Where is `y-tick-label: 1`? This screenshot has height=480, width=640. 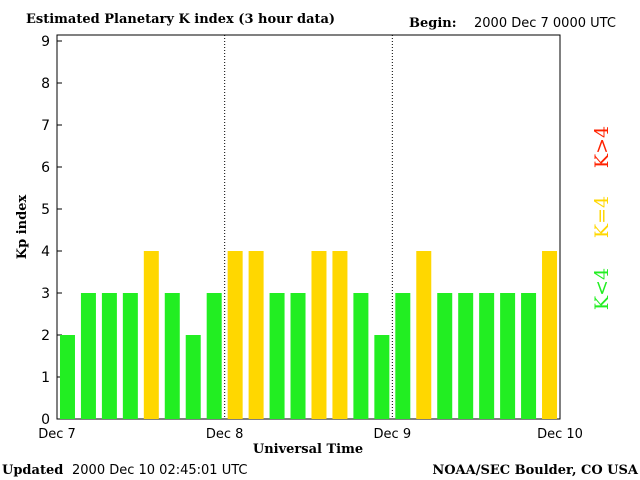
y-tick-label: 1 is located at coordinates (45, 378).